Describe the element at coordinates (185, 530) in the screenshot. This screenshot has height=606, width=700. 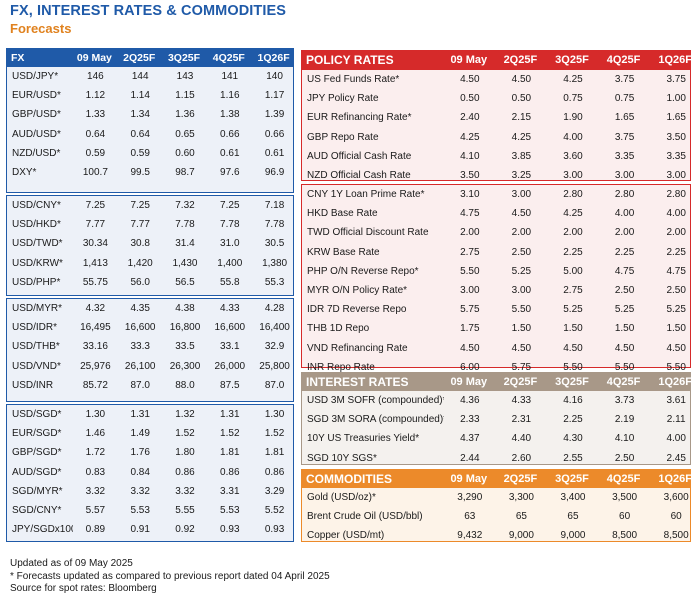
I see `table-cell: 0.92` at that location.